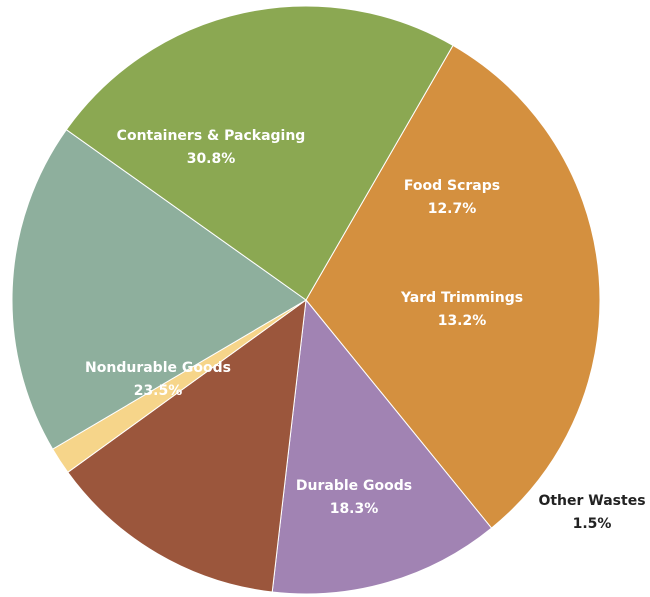 This screenshot has height=597, width=650. Describe the element at coordinates (354, 497) in the screenshot. I see `slice-label-durable-goods: Durable Goods 18.3%` at that location.